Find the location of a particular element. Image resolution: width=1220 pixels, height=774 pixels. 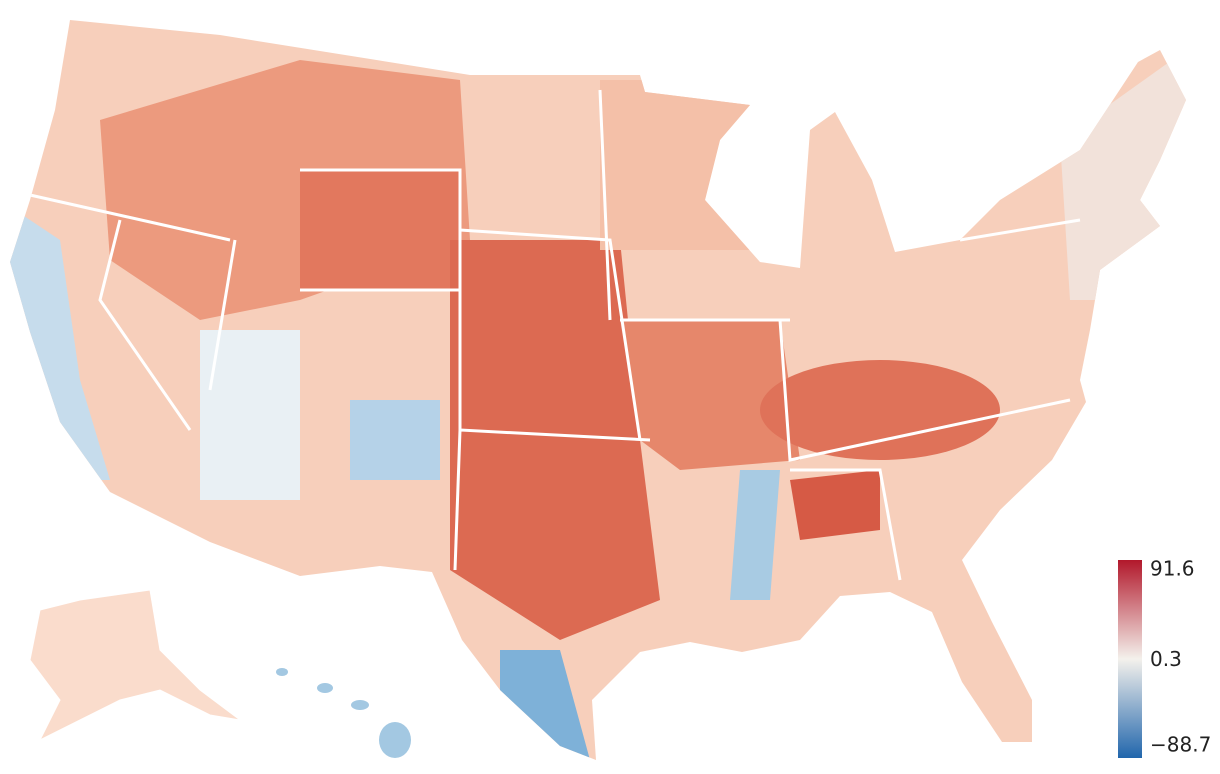

colorbar is located at coordinates (1130, 659).